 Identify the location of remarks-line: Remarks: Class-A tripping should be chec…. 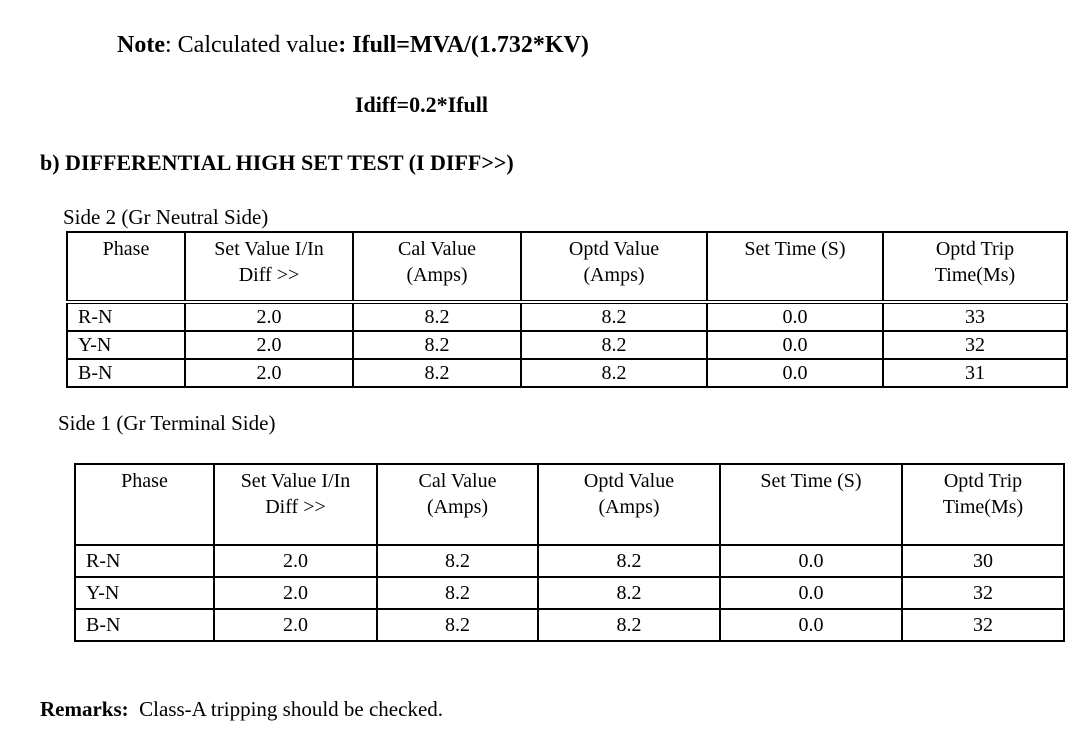
(241, 709).